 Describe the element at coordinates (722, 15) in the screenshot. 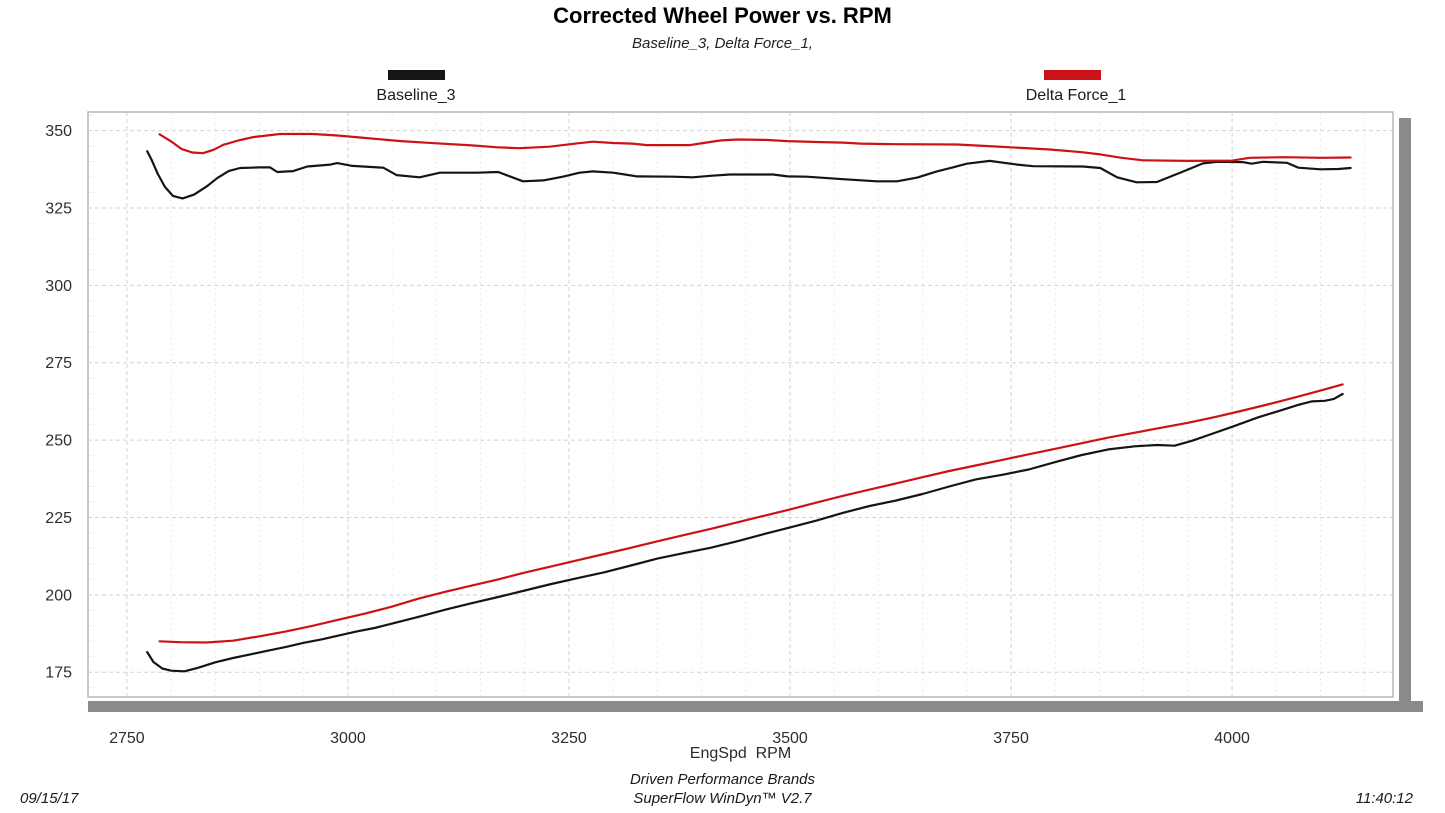

I see `chart-title: Corrected Wheel Power vs. RPM` at that location.